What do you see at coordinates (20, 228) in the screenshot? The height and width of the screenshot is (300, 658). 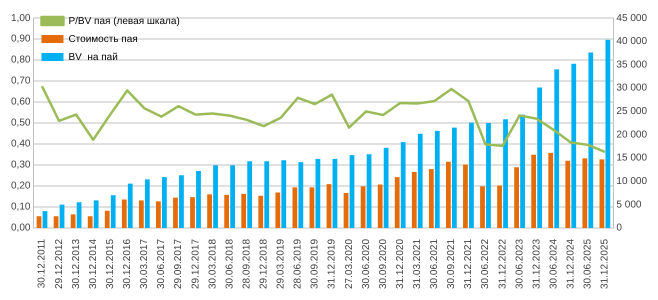 I see `y-tick-label: 0,00` at bounding box center [20, 228].